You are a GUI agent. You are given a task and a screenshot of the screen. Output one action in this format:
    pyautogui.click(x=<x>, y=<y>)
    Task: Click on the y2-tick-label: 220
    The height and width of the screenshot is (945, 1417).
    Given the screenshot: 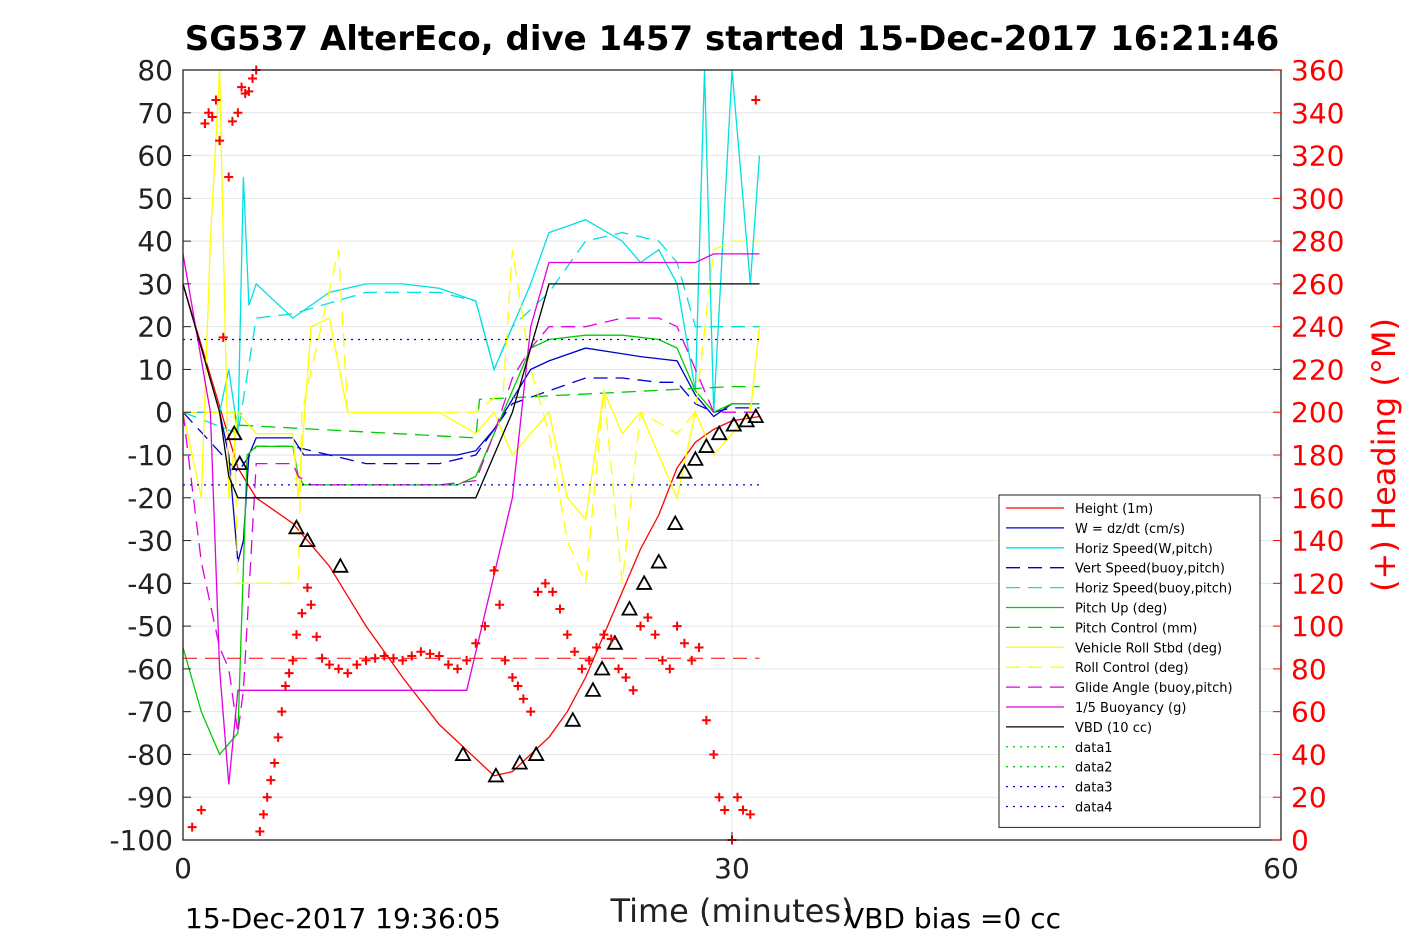 What is the action you would take?
    pyautogui.click(x=1317, y=369)
    